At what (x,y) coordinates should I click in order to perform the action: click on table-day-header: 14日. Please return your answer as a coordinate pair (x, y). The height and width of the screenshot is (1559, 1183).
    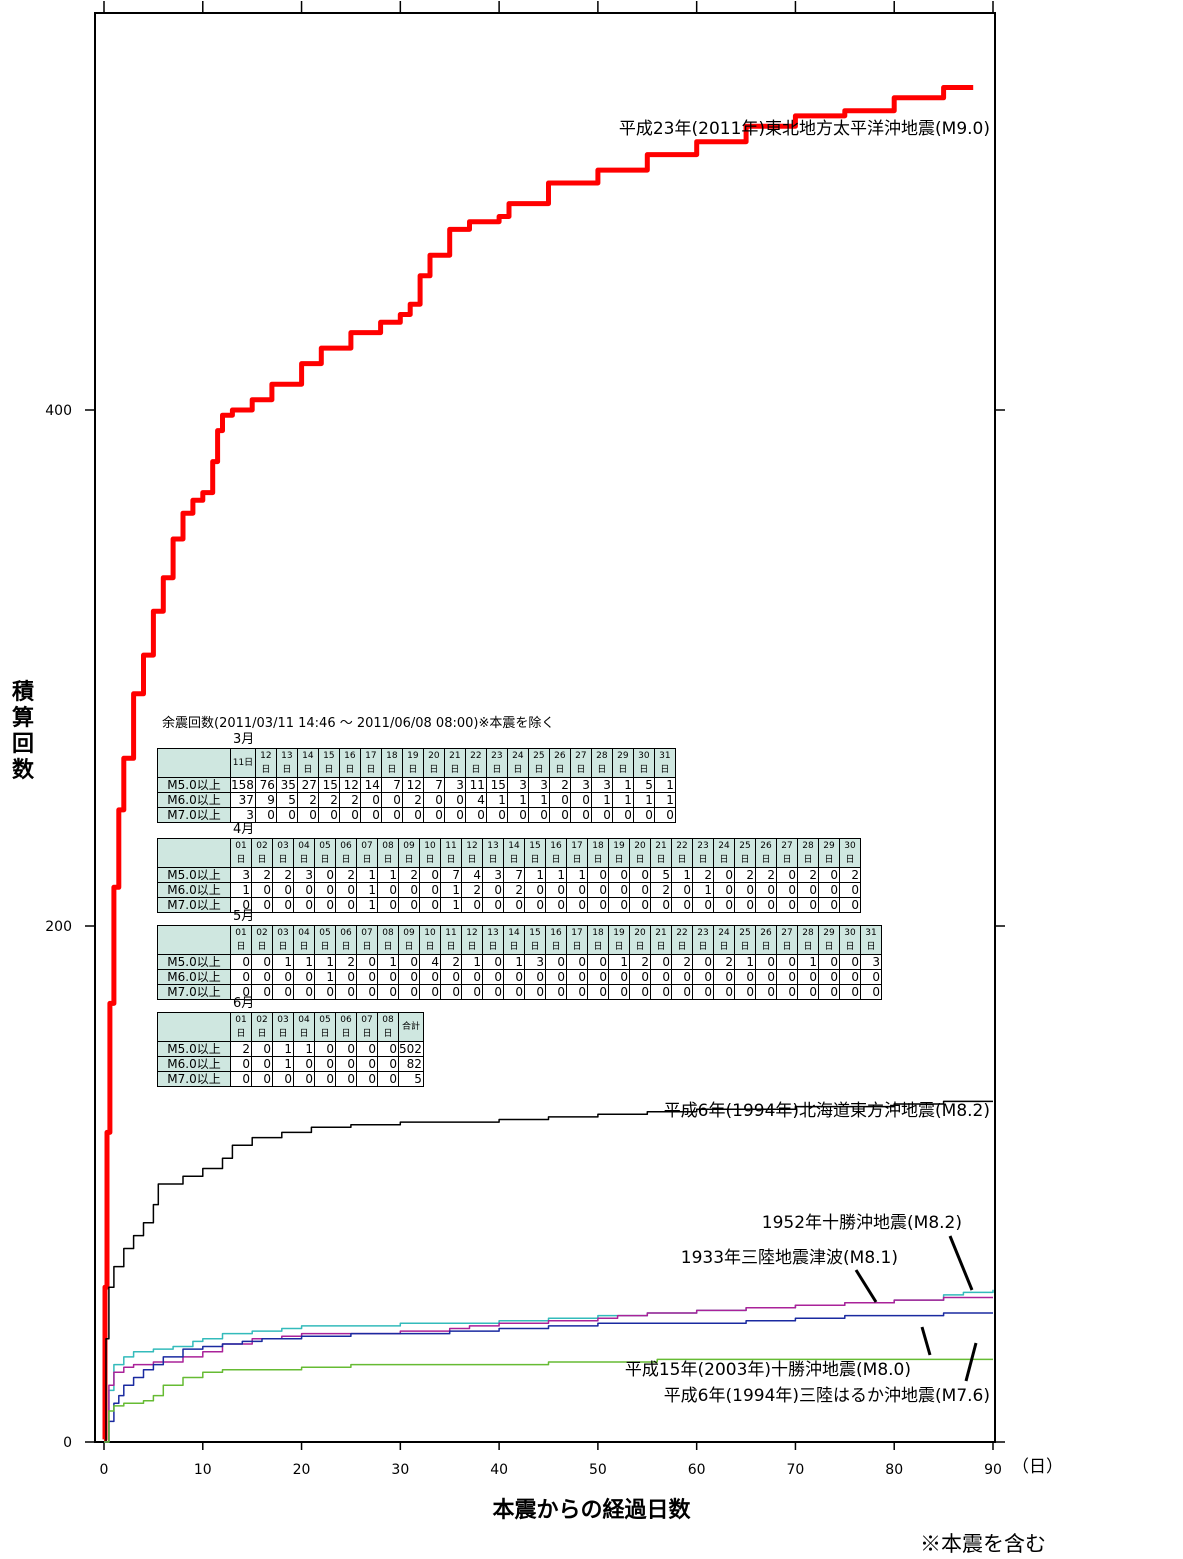
    Looking at the image, I should click on (514, 940).